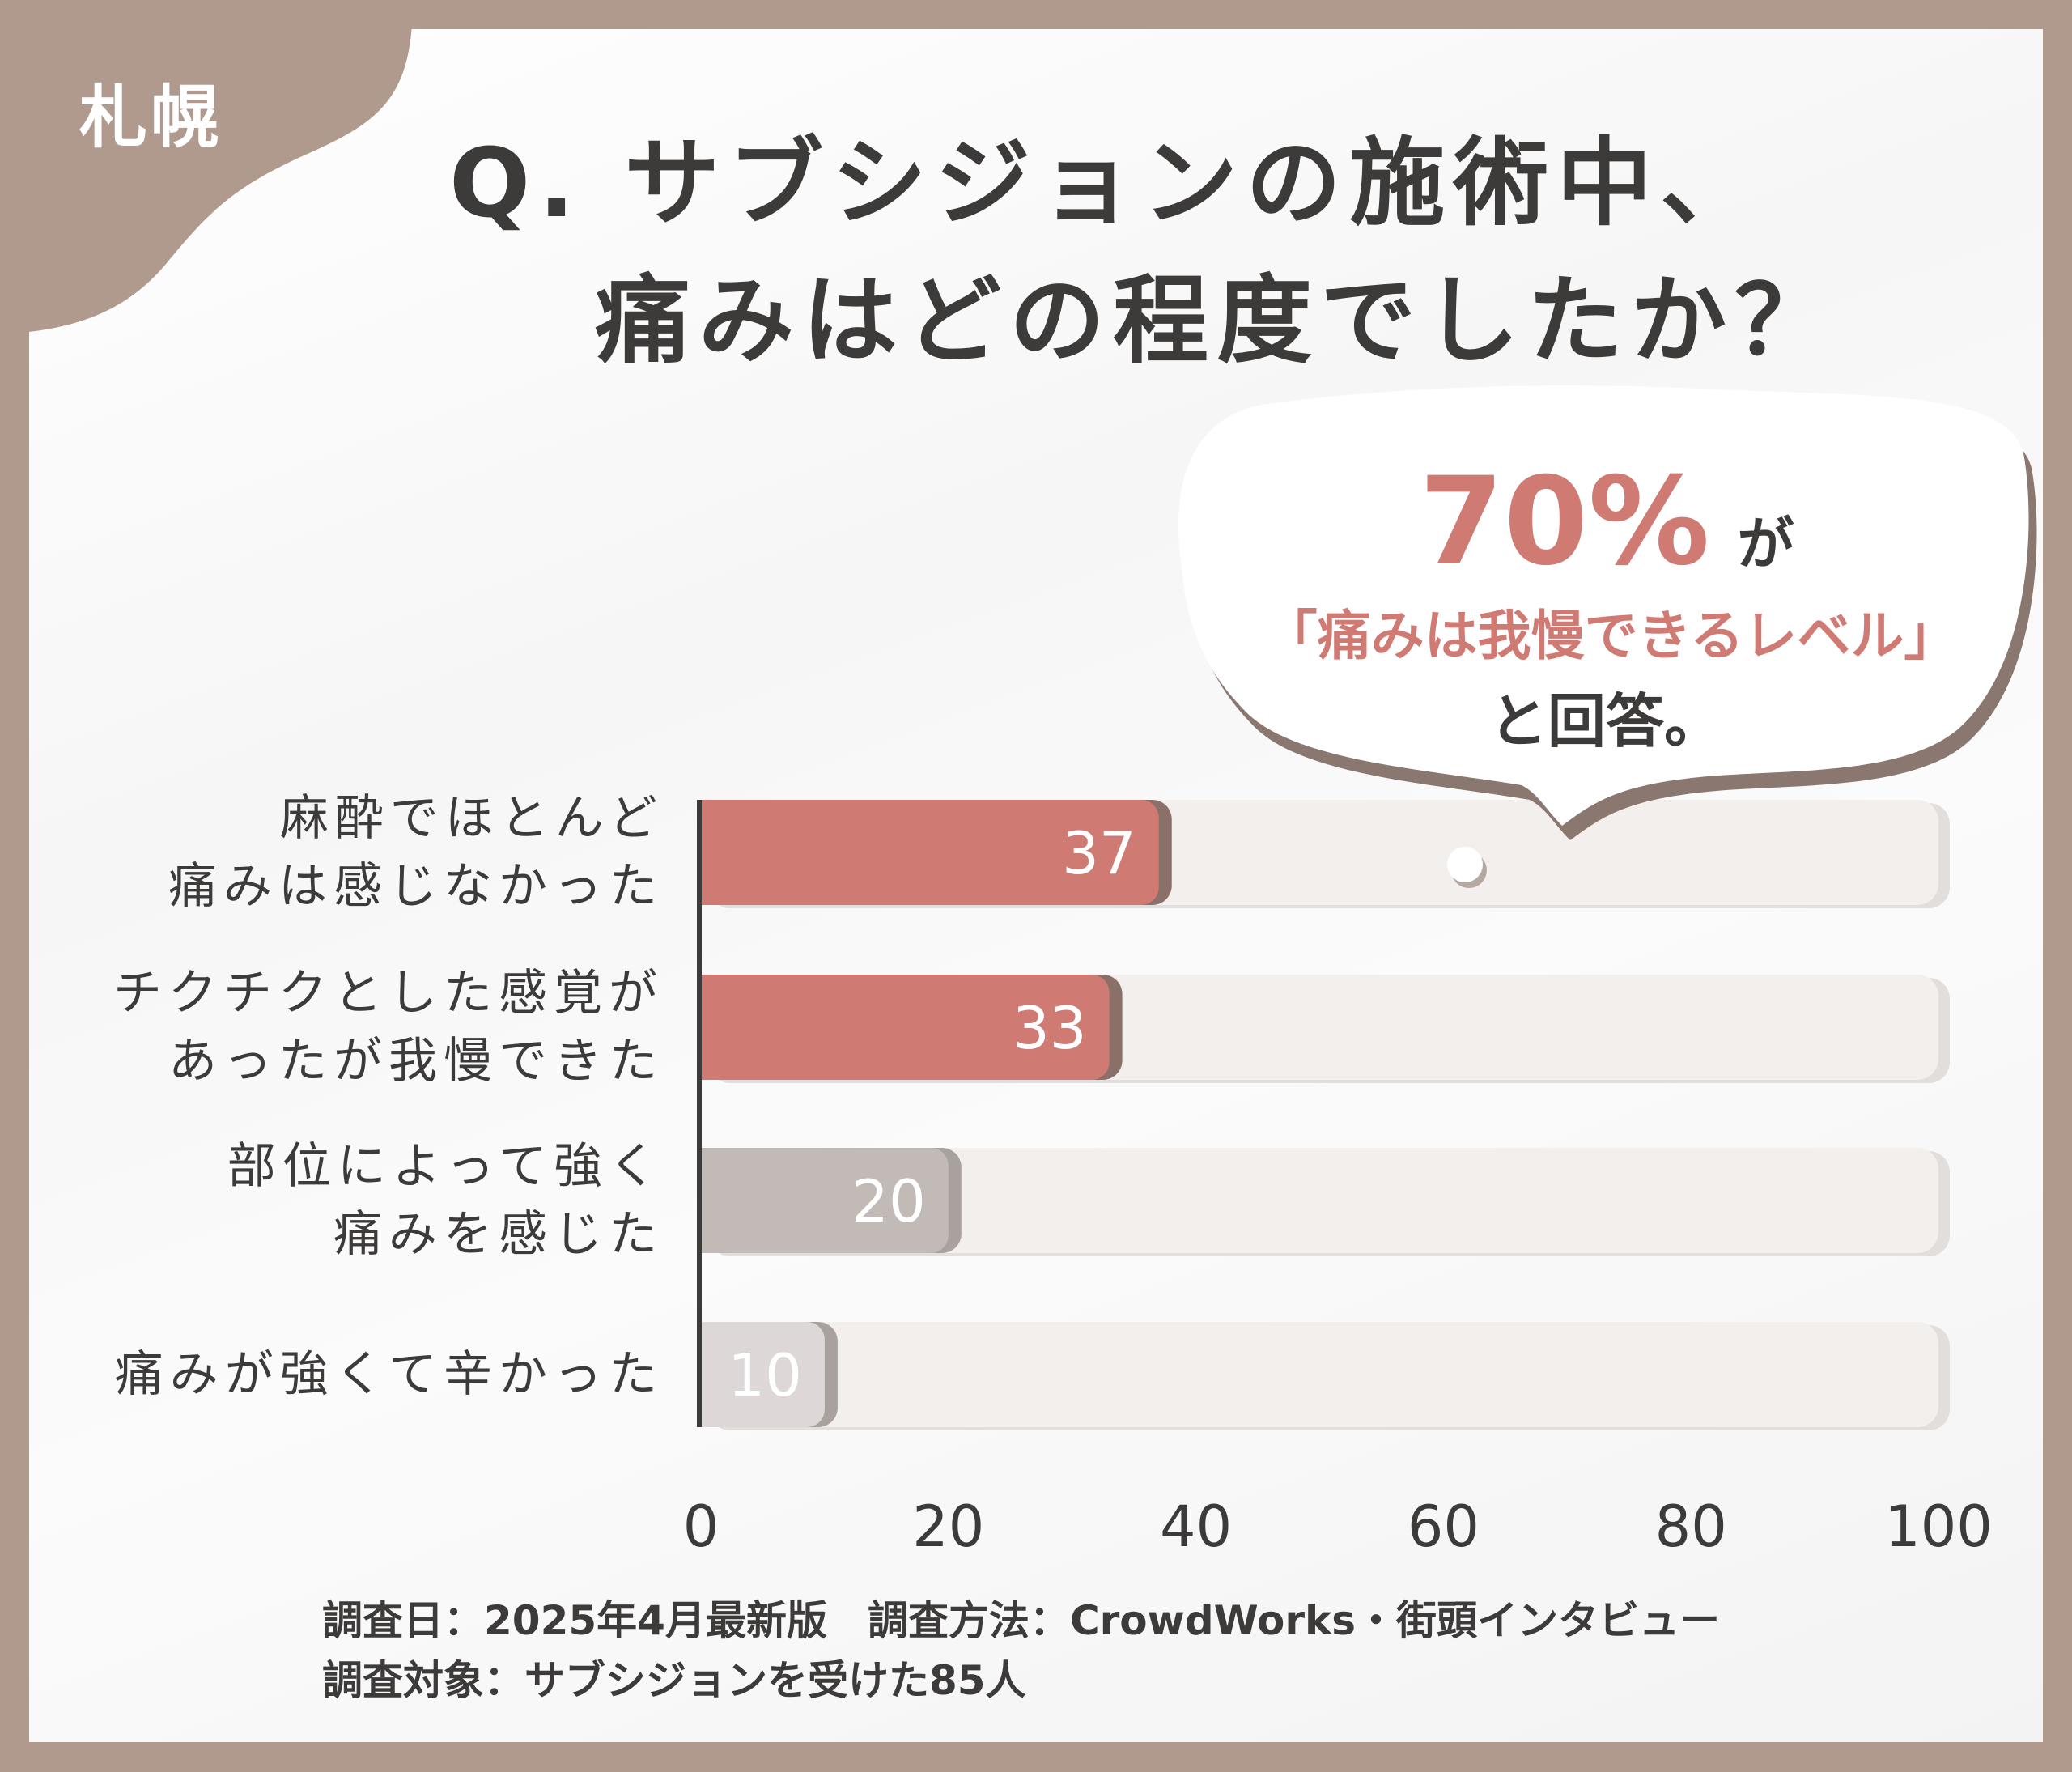 This screenshot has width=2072, height=1772. Describe the element at coordinates (1050, 1028) in the screenshot. I see `data-label: 33` at that location.